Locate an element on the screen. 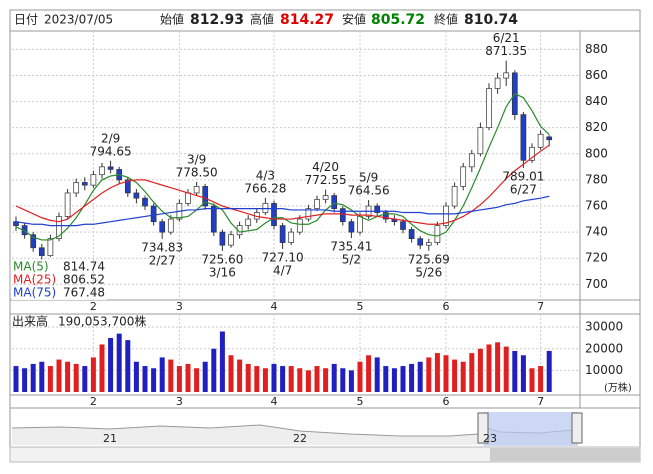  navigator is located at coordinates (325, 437).